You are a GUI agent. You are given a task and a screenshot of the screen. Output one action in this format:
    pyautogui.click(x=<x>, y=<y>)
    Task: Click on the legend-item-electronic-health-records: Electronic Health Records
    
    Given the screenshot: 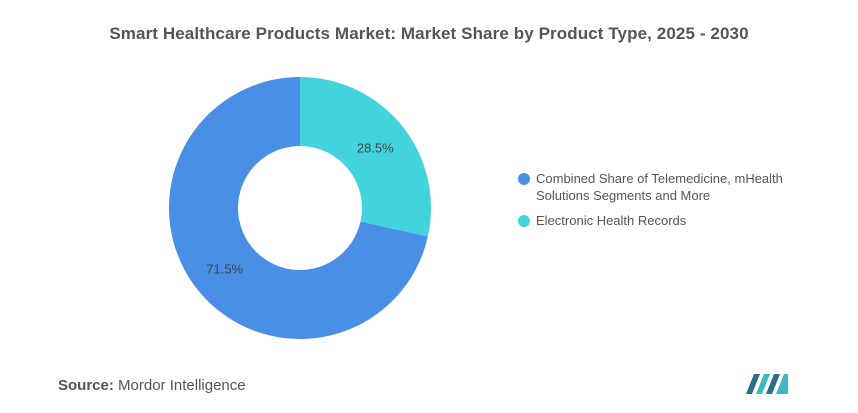 What is the action you would take?
    pyautogui.click(x=668, y=220)
    